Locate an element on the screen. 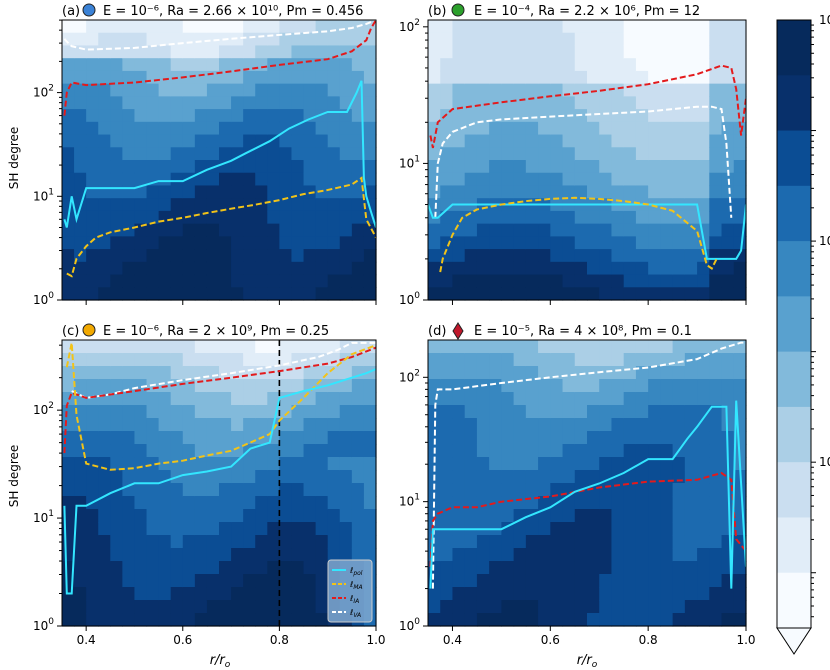 The image size is (830, 670). marker-c-icon is located at coordinates (89, 330).